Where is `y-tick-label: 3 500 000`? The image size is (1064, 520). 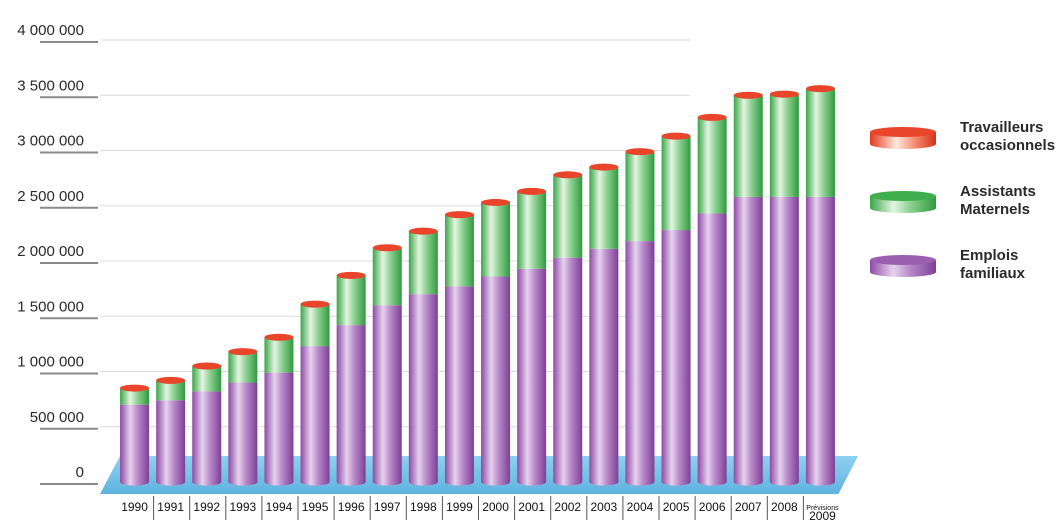 y-tick-label: 3 500 000 is located at coordinates (50, 85).